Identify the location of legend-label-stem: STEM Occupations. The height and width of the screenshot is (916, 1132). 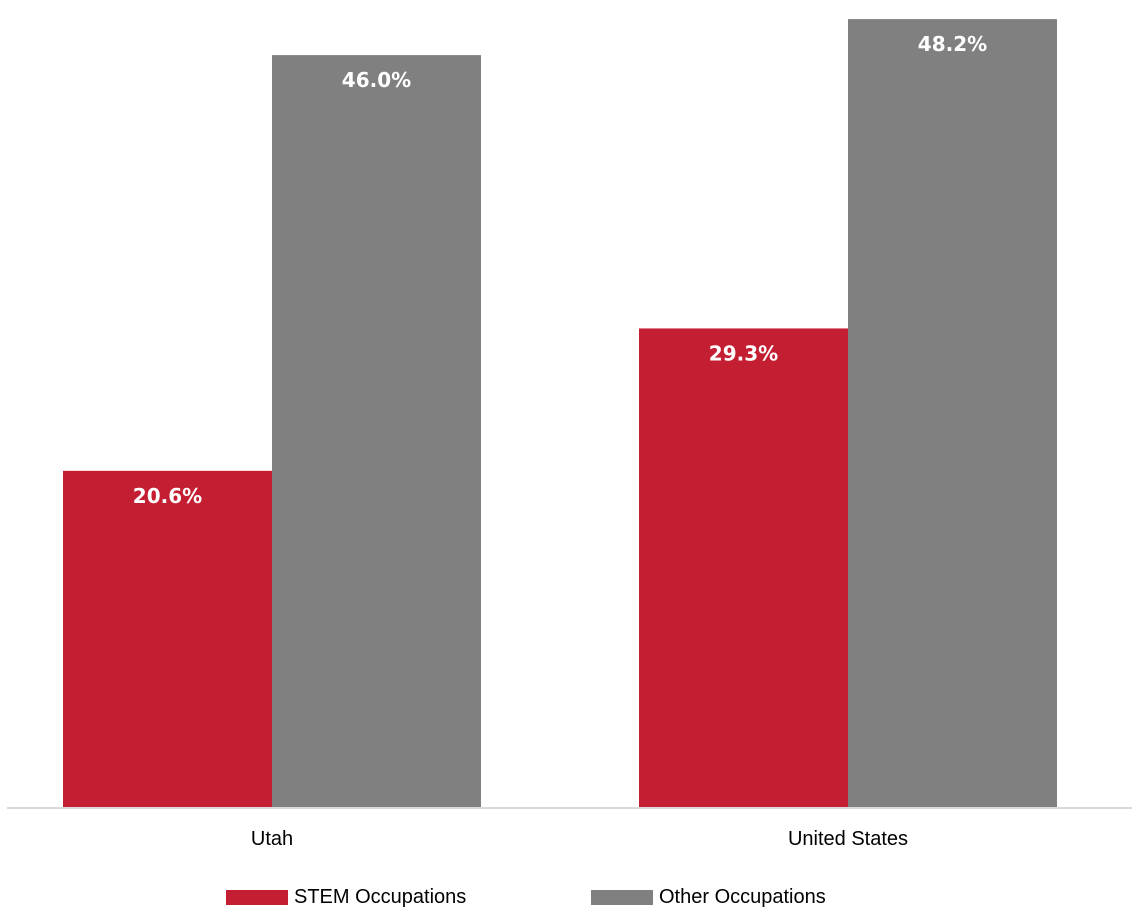
(380, 897).